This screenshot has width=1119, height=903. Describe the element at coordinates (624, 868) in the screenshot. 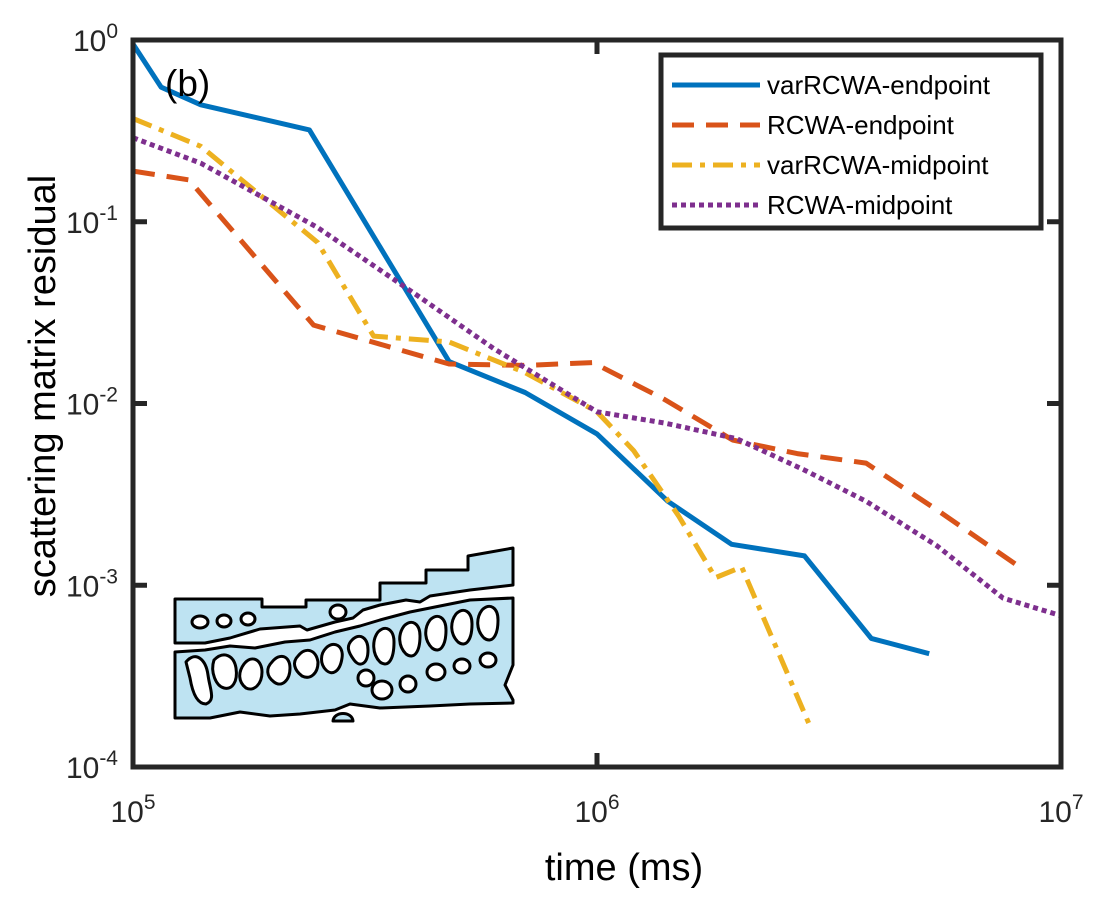

I see `x-axis-title: time (ms)` at that location.